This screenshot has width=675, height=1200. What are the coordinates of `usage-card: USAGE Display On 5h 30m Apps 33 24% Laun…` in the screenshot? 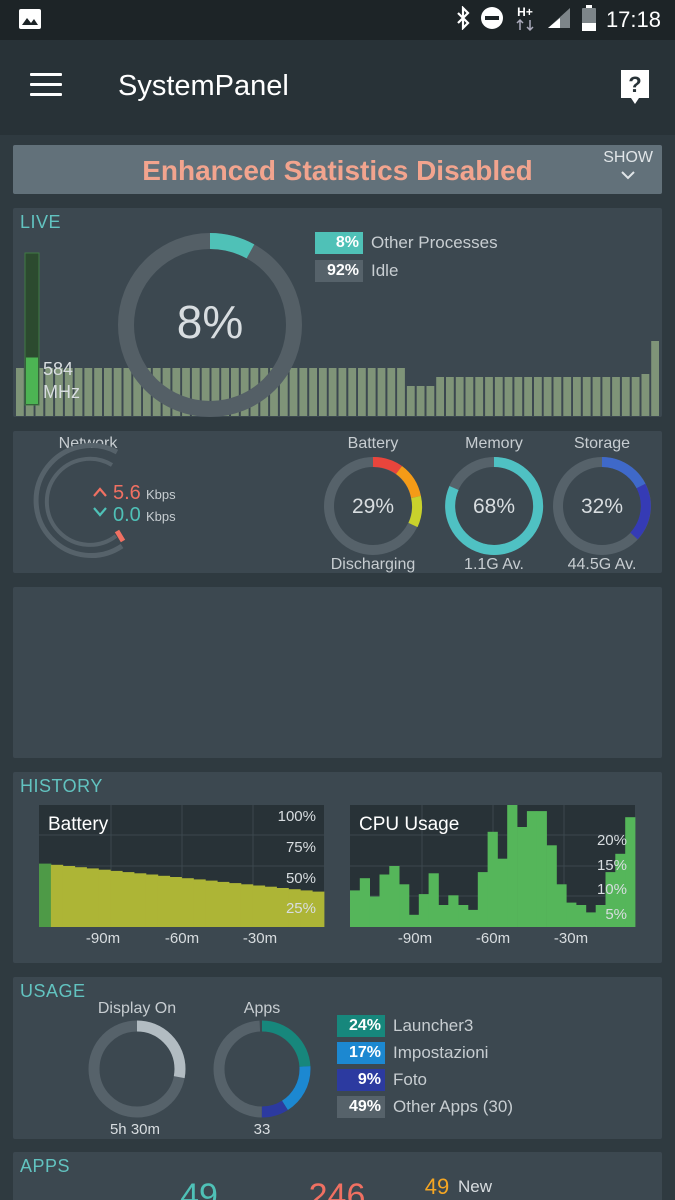 It's located at (337, 1058).